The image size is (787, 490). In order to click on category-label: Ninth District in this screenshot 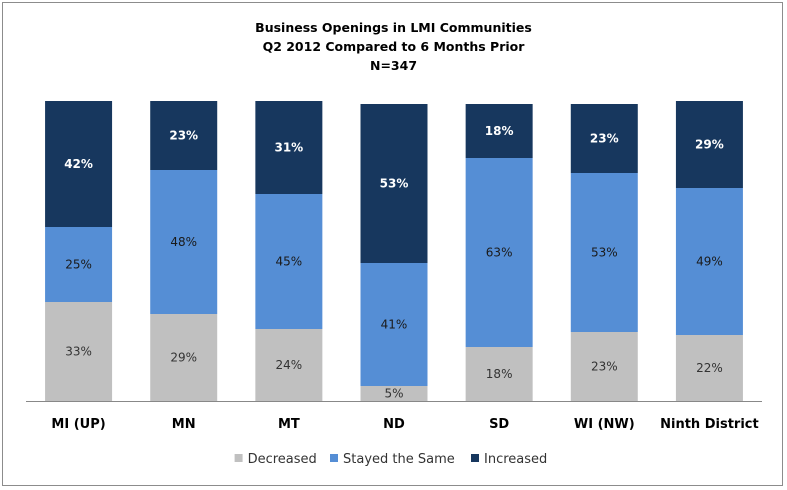, I will do `click(709, 424)`.